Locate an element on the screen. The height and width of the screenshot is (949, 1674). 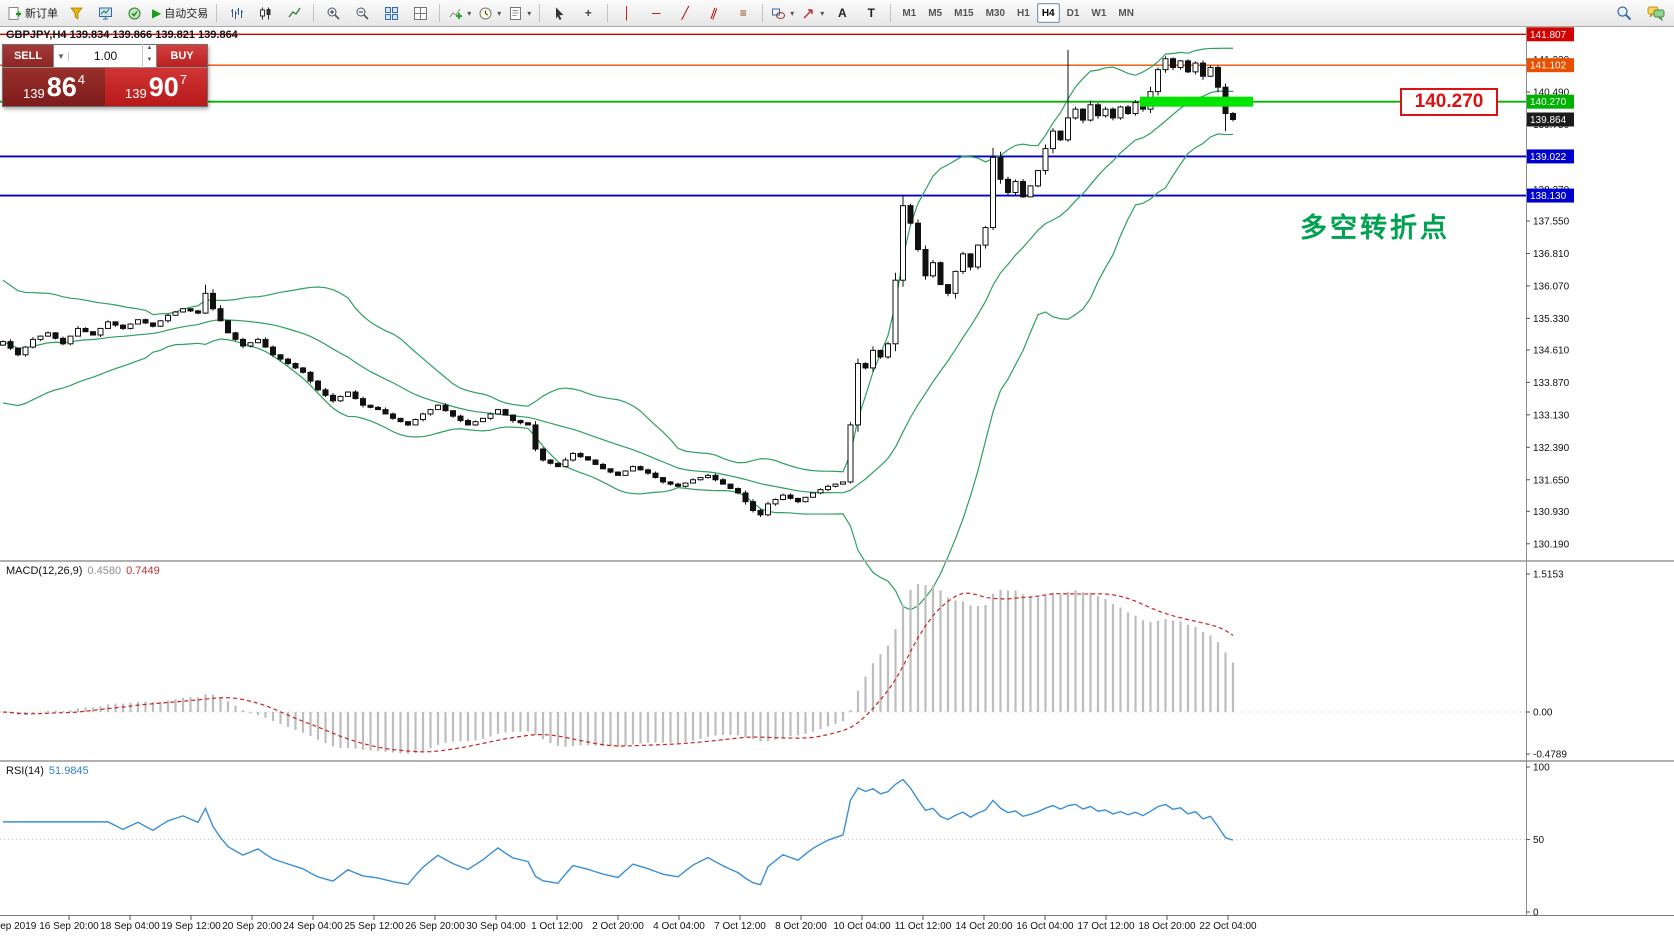
trendline-tool-button: ╱ is located at coordinates (685, 13).